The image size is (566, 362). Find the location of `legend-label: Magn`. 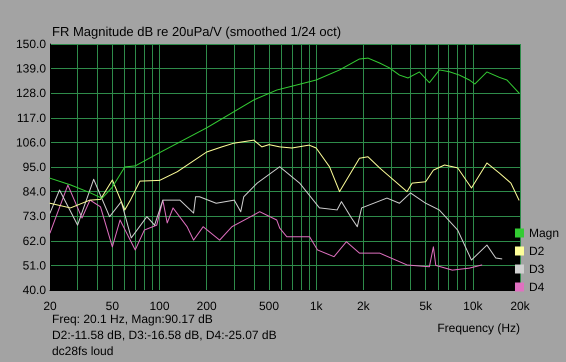

legend-label: Magn is located at coordinates (544, 233).